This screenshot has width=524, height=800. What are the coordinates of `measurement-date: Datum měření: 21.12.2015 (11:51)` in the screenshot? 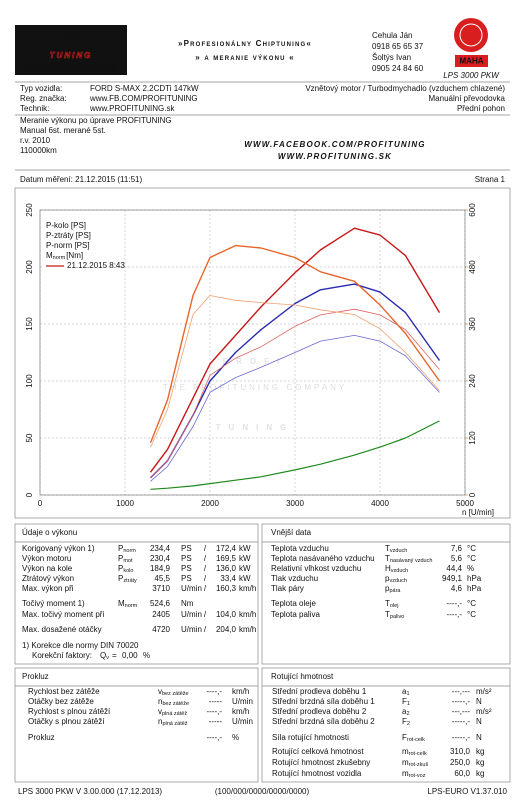 It's located at (81, 179).